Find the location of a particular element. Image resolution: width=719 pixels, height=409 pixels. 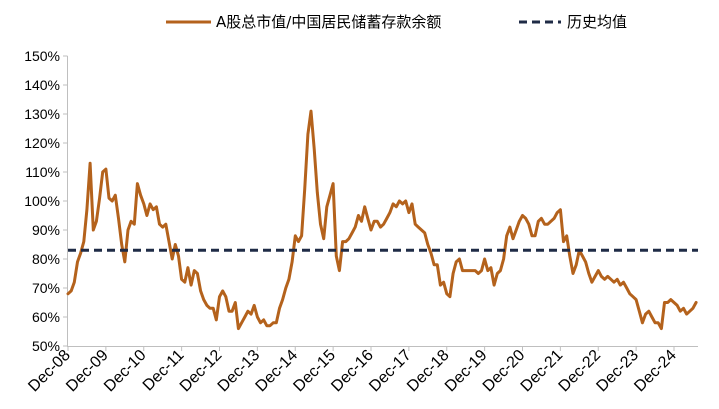

y-axis: 50% 60% 70% 80% 90% 100% 110% 120% 130% 140% 150% is located at coordinates (46, 201).